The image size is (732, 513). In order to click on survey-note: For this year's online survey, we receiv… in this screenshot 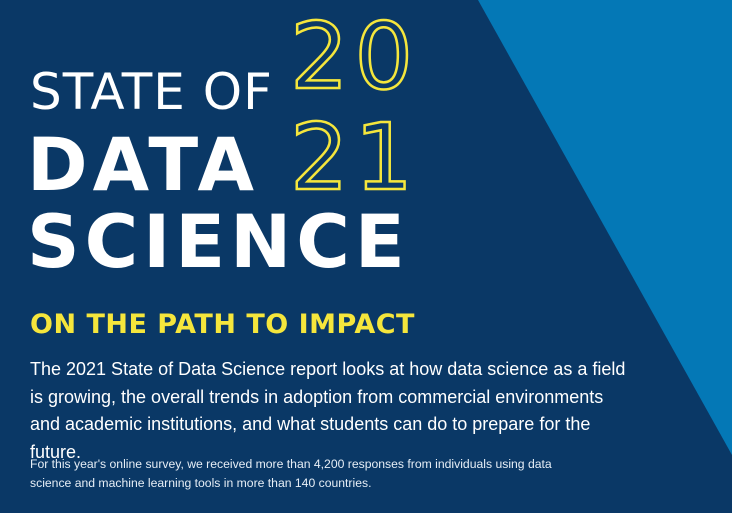, I will do `click(291, 473)`.